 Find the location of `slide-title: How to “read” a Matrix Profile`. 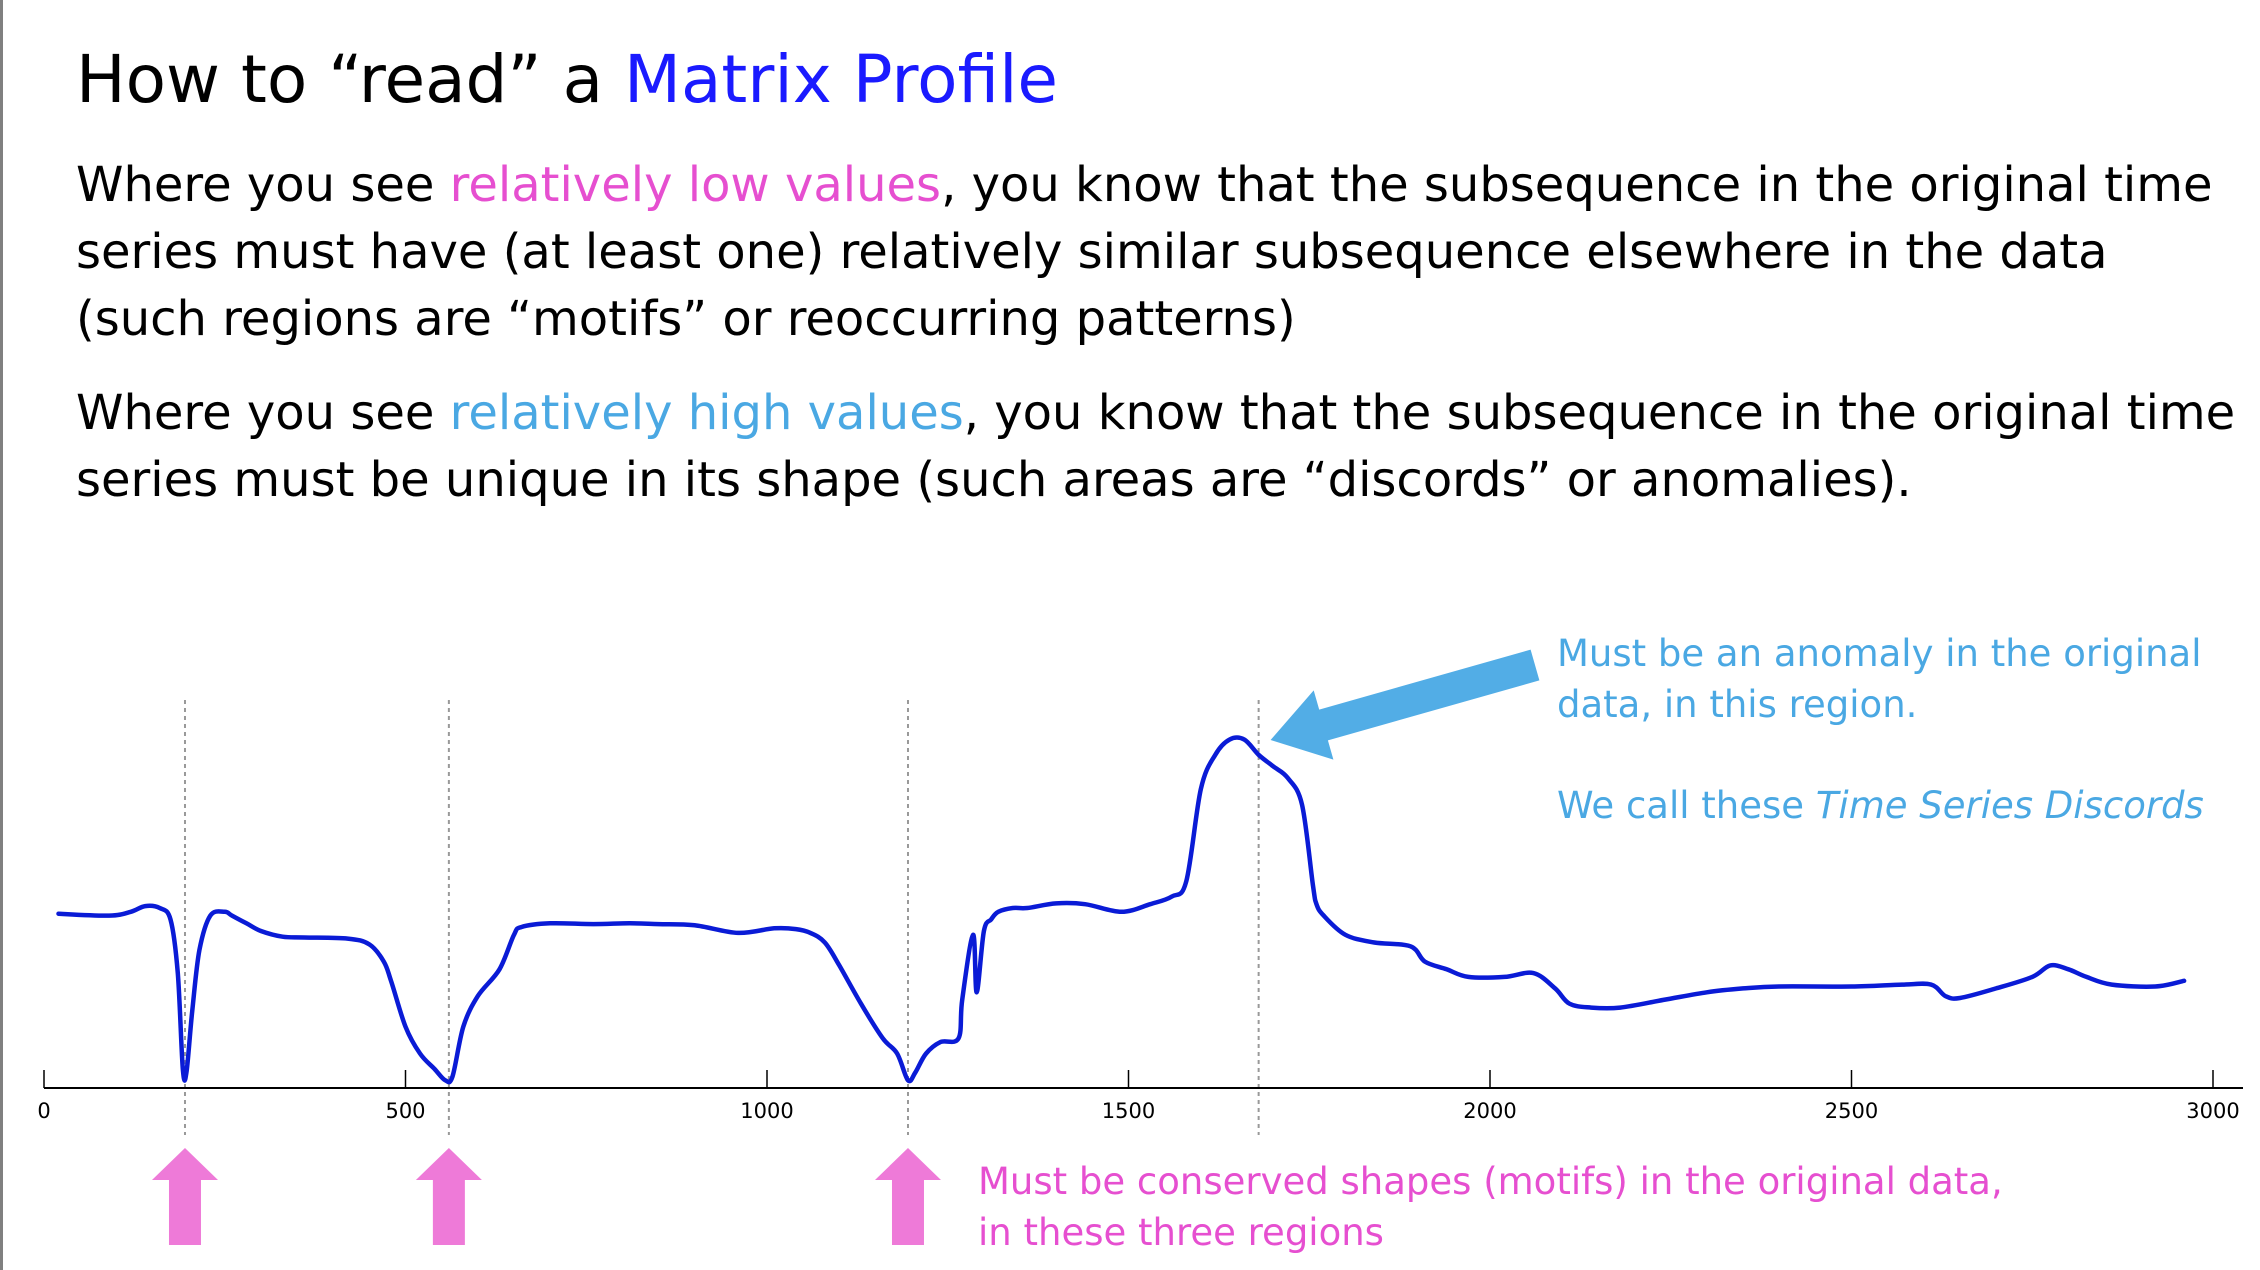

slide-title: How to “read” a Matrix Profile is located at coordinates (567, 80).